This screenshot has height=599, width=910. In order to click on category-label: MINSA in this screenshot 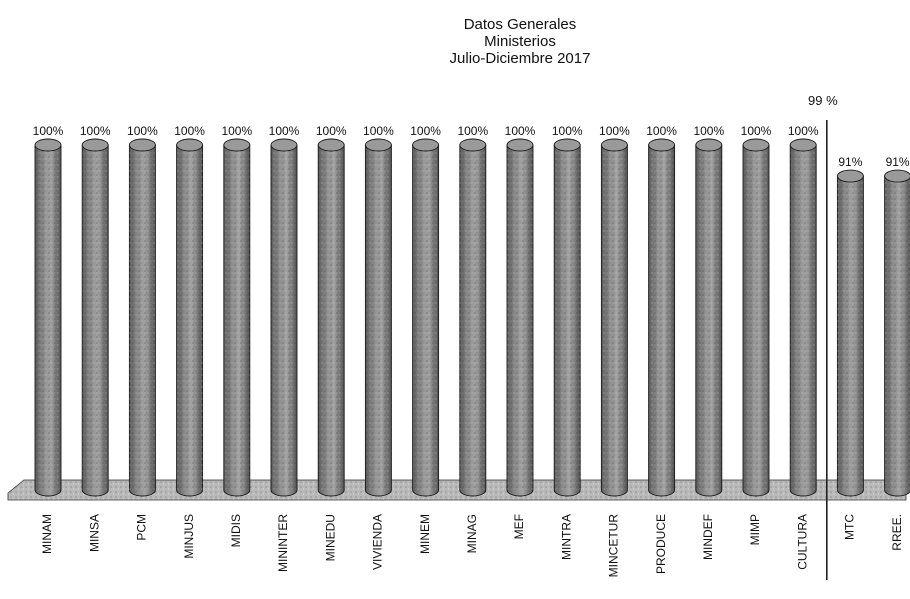, I will do `click(94, 533)`.